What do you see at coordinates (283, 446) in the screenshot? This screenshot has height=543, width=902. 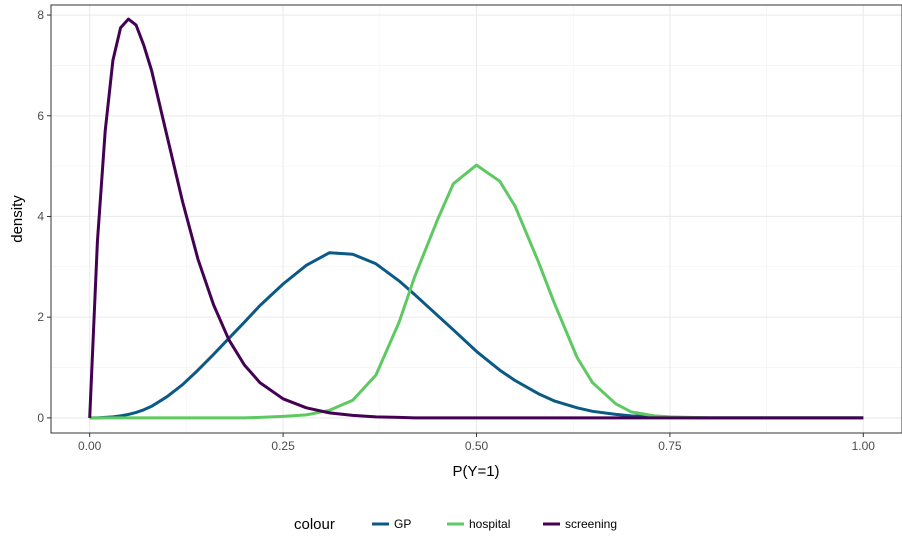 I see `x-tick-label: 0.25` at bounding box center [283, 446].